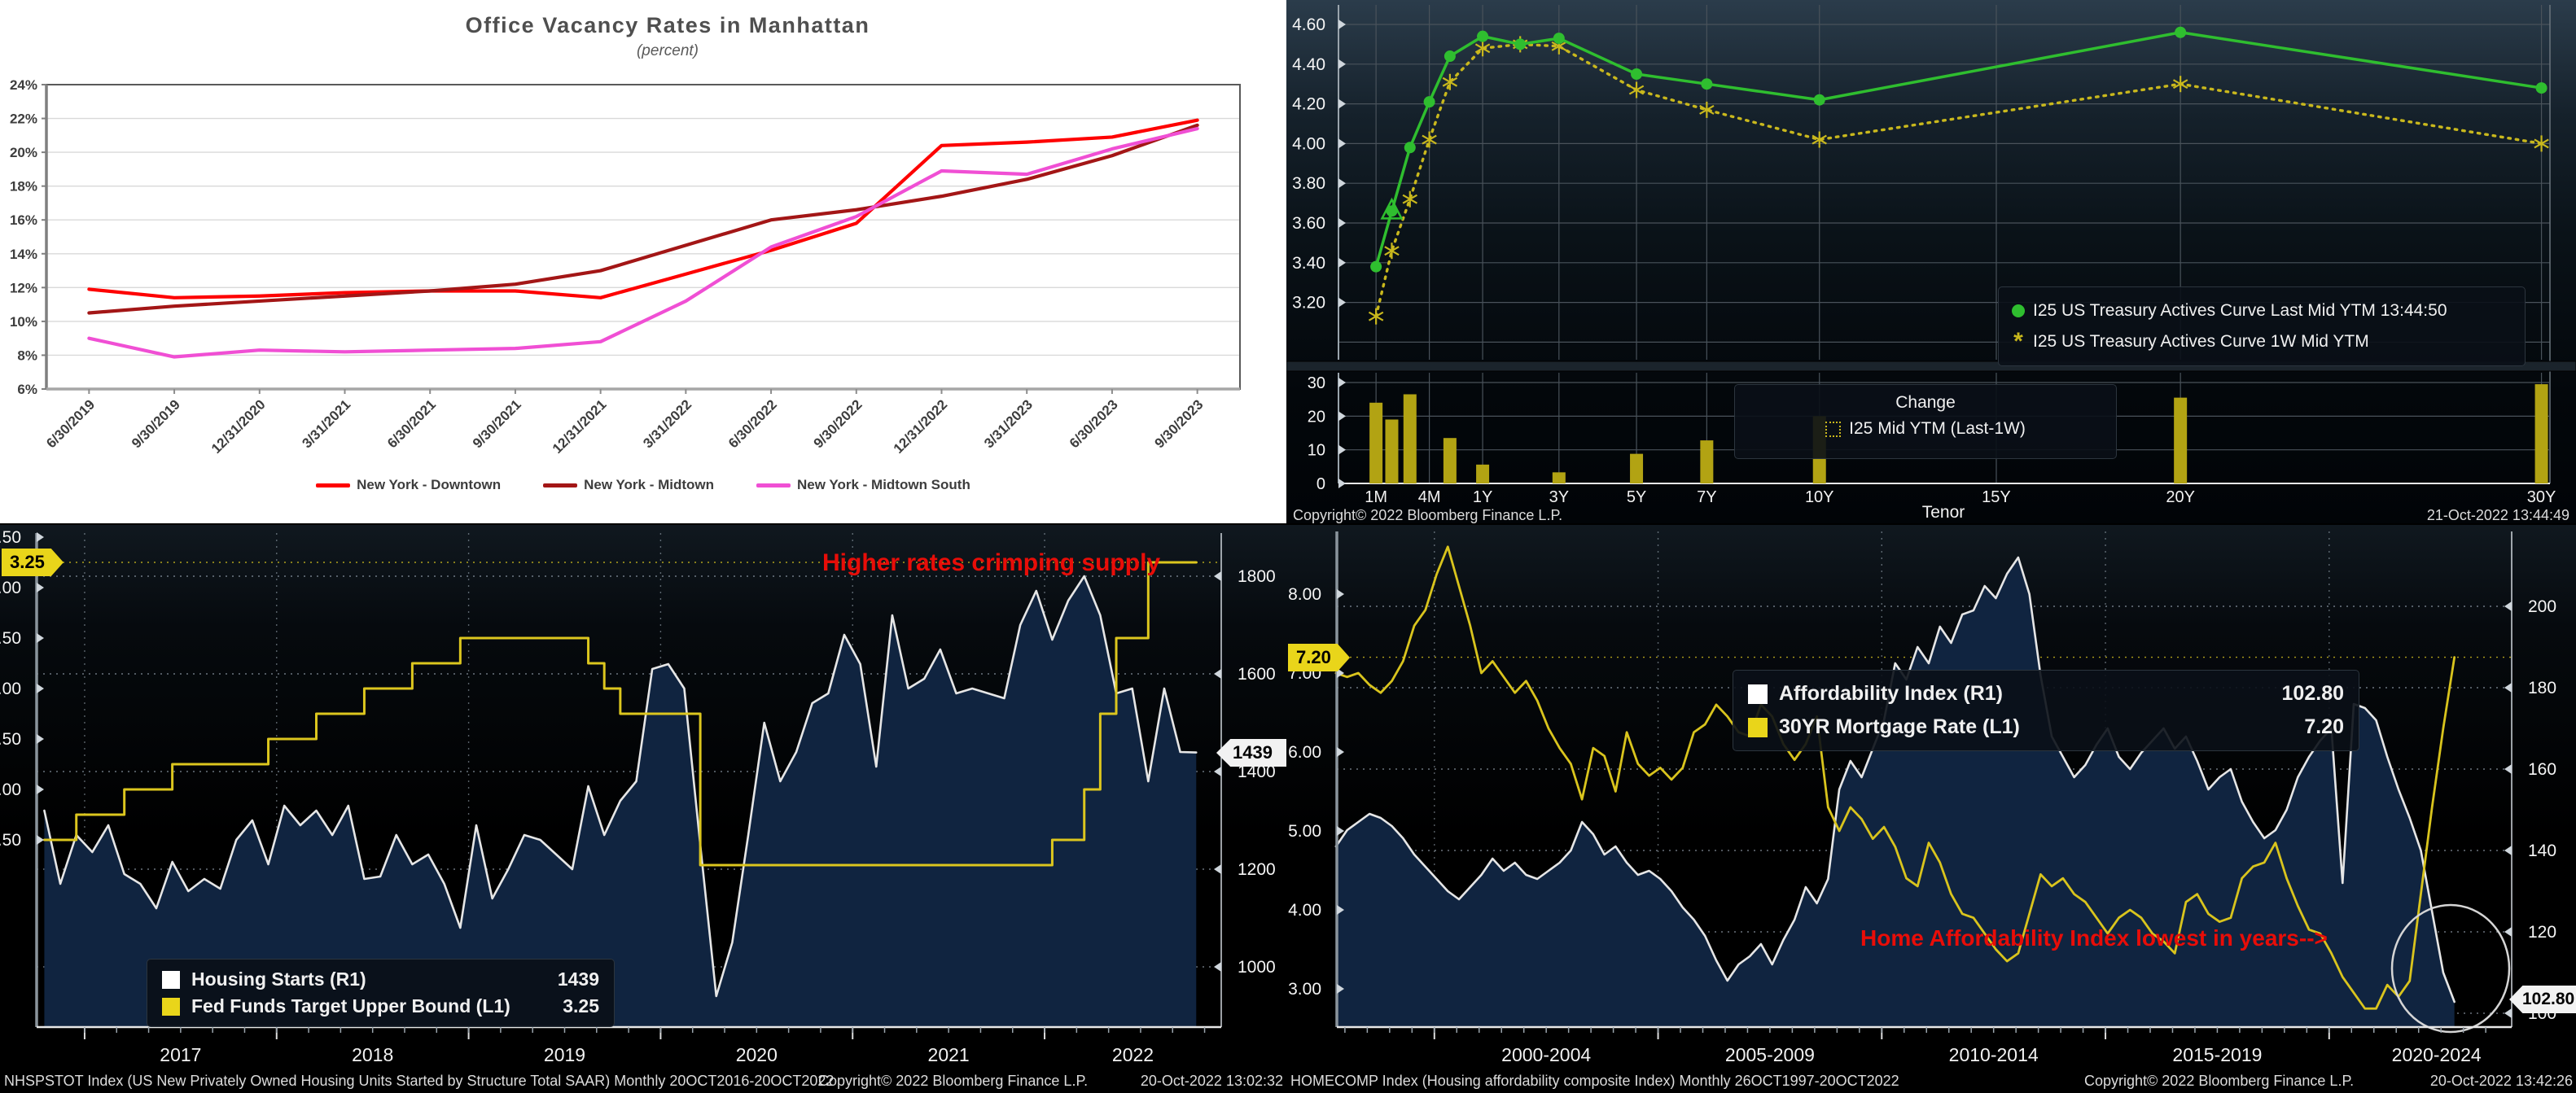 Image resolution: width=2576 pixels, height=1093 pixels. Describe the element at coordinates (1211, 1081) in the screenshot. I see `housing-footer-timestamp: 20-Oct-2022 13:02:32` at that location.